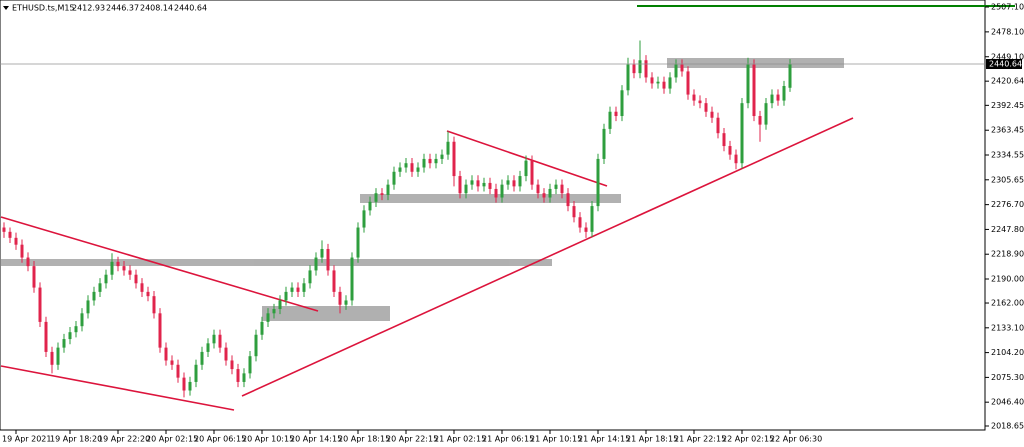 This screenshot has width=1024, height=447. Describe the element at coordinates (1007, 303) in the screenshot. I see `y-tick-label: 2162.00` at that location.